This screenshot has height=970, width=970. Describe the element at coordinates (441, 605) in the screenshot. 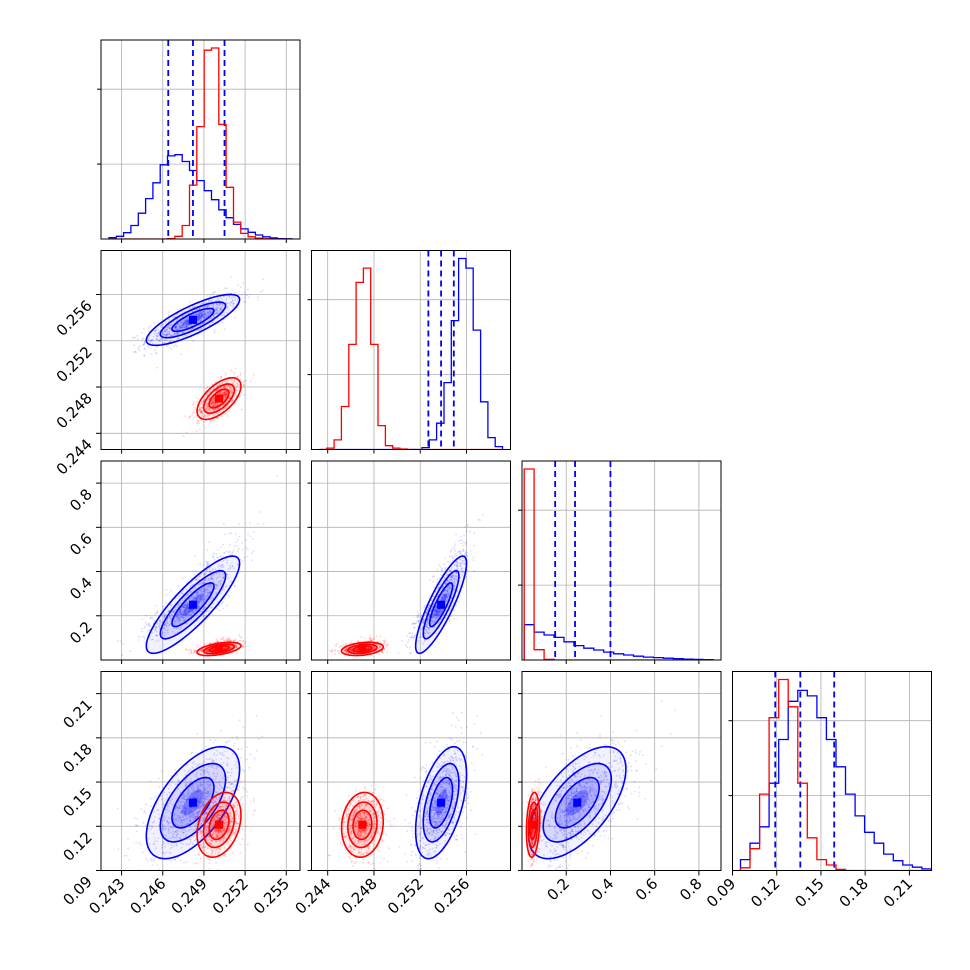

I see `contour-line` at that location.